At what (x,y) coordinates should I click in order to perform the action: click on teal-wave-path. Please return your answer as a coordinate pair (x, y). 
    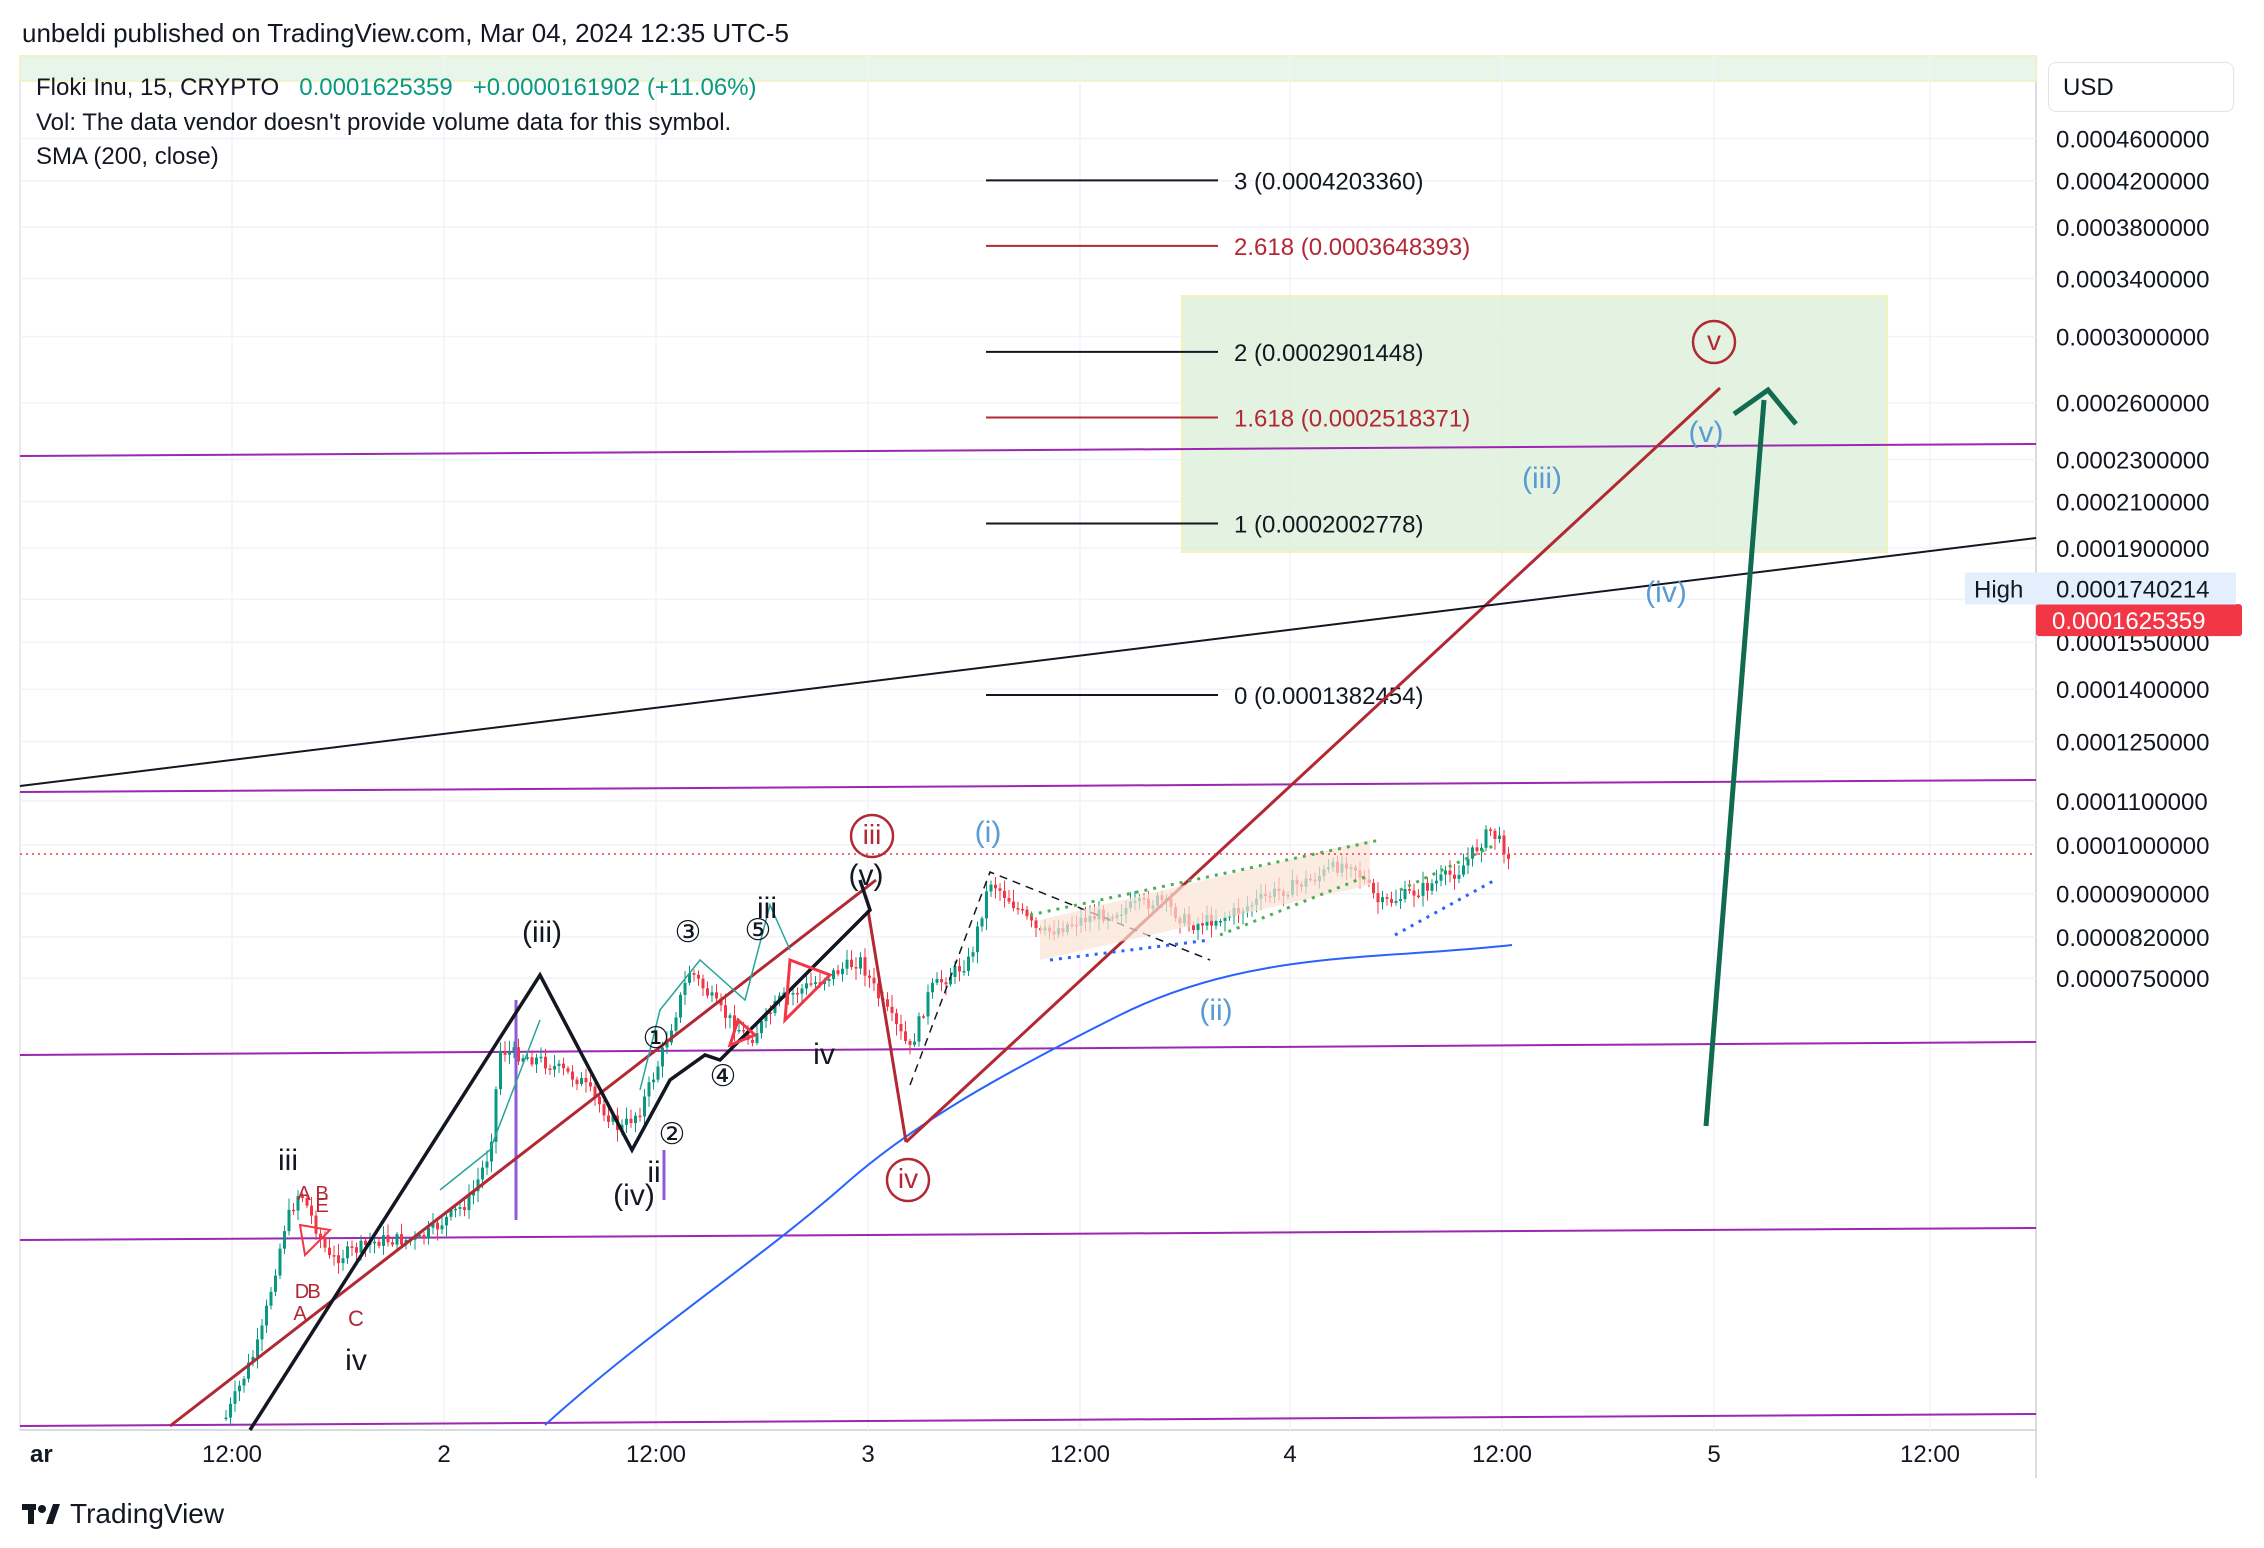
    Looking at the image, I should click on (490, 1105).